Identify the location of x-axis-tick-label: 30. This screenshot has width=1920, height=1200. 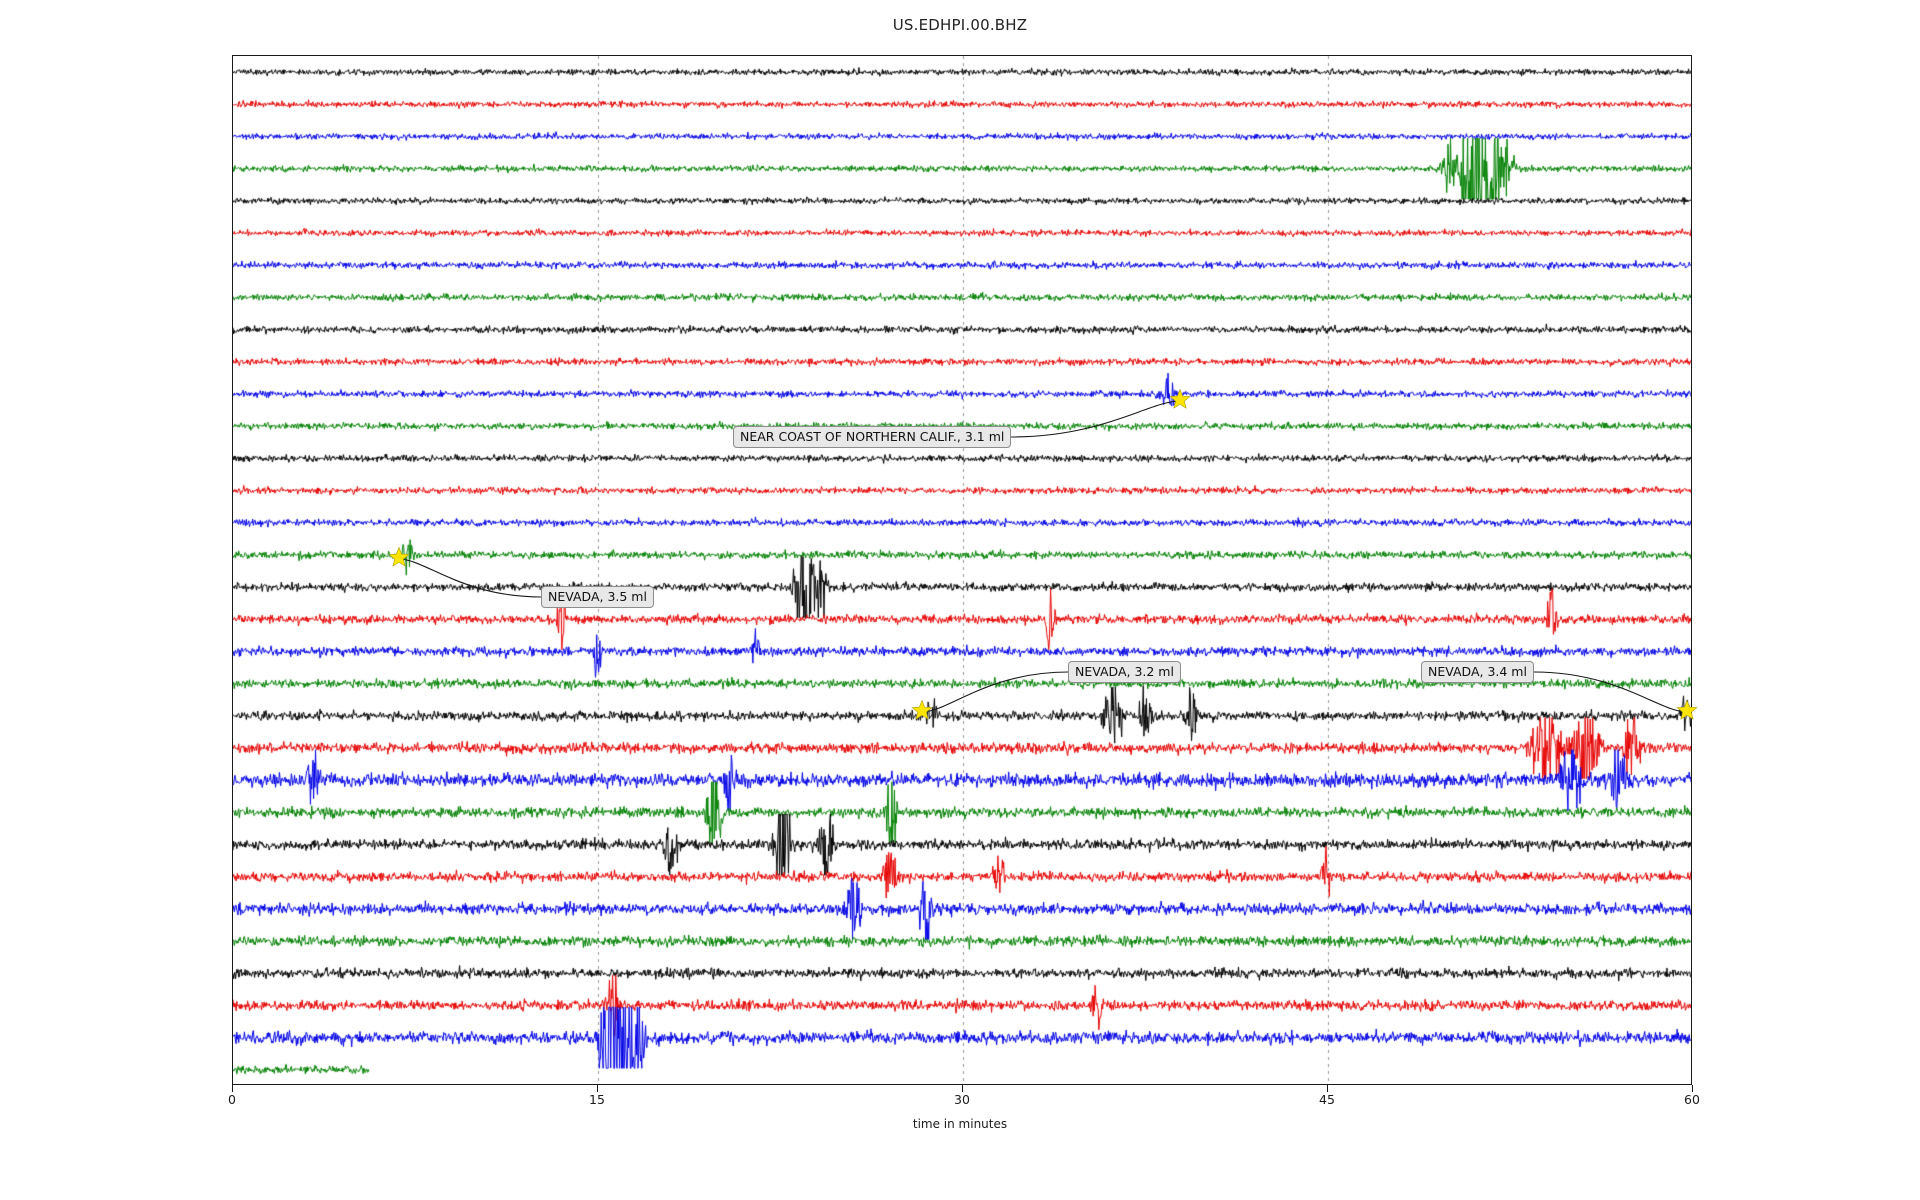
(962, 1099).